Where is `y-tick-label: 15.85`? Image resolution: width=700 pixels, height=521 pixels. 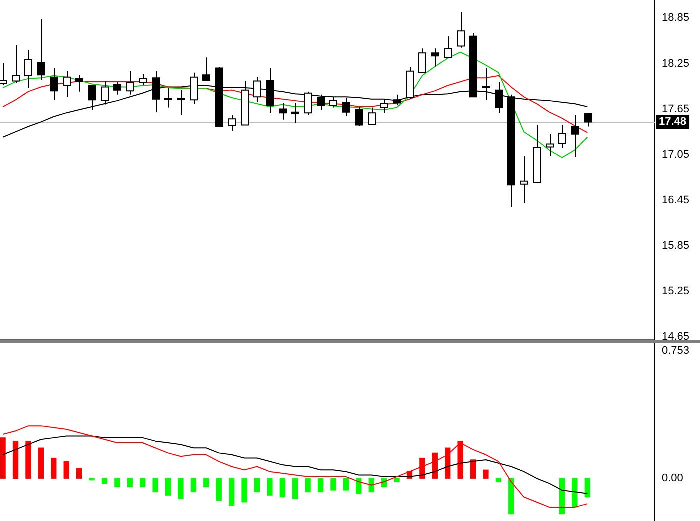
y-tick-label: 15.85 is located at coordinates (676, 246).